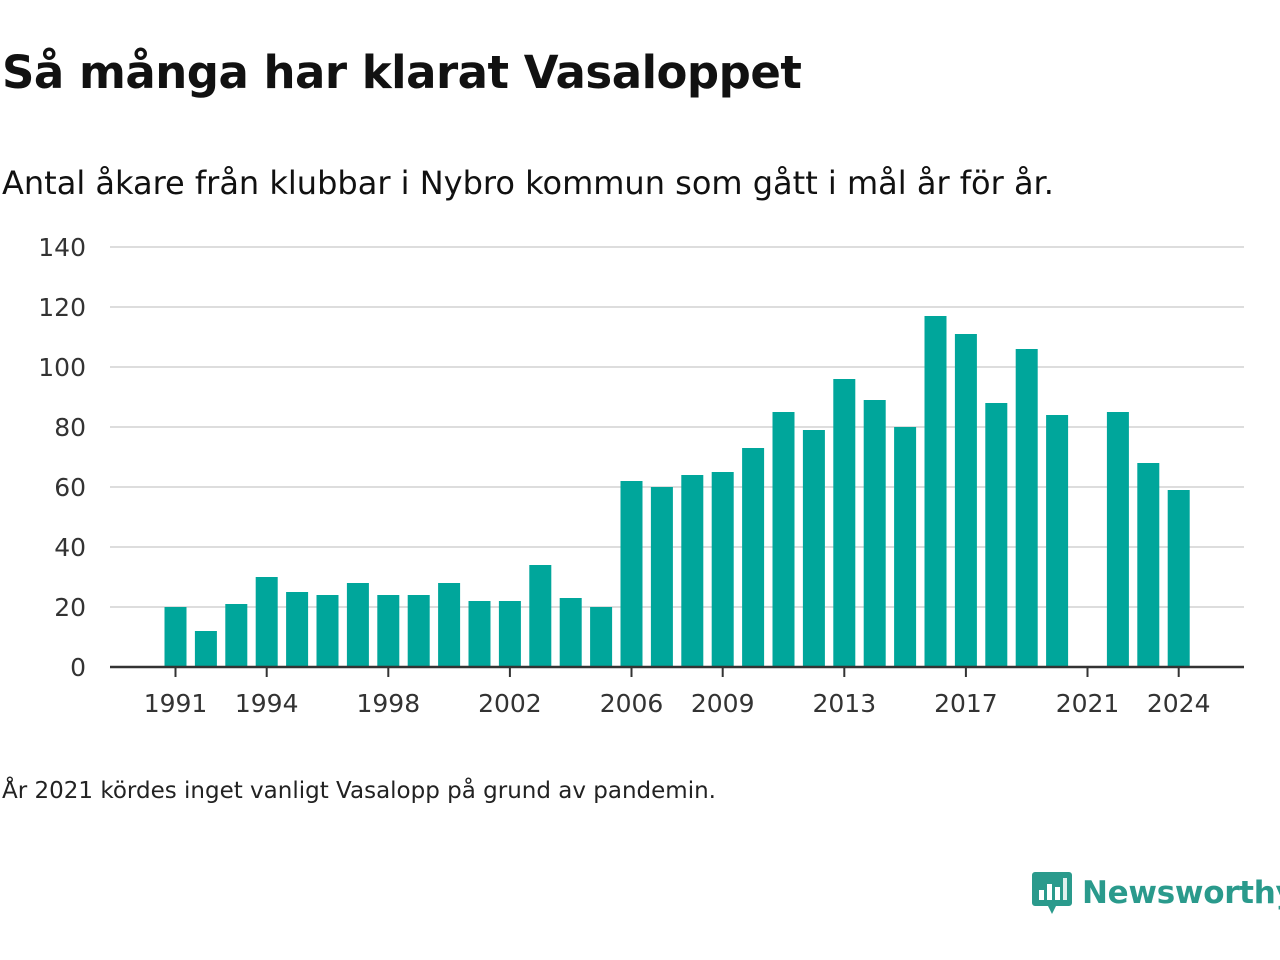 The image size is (1280, 960). I want to click on bar-1997, so click(357, 625).